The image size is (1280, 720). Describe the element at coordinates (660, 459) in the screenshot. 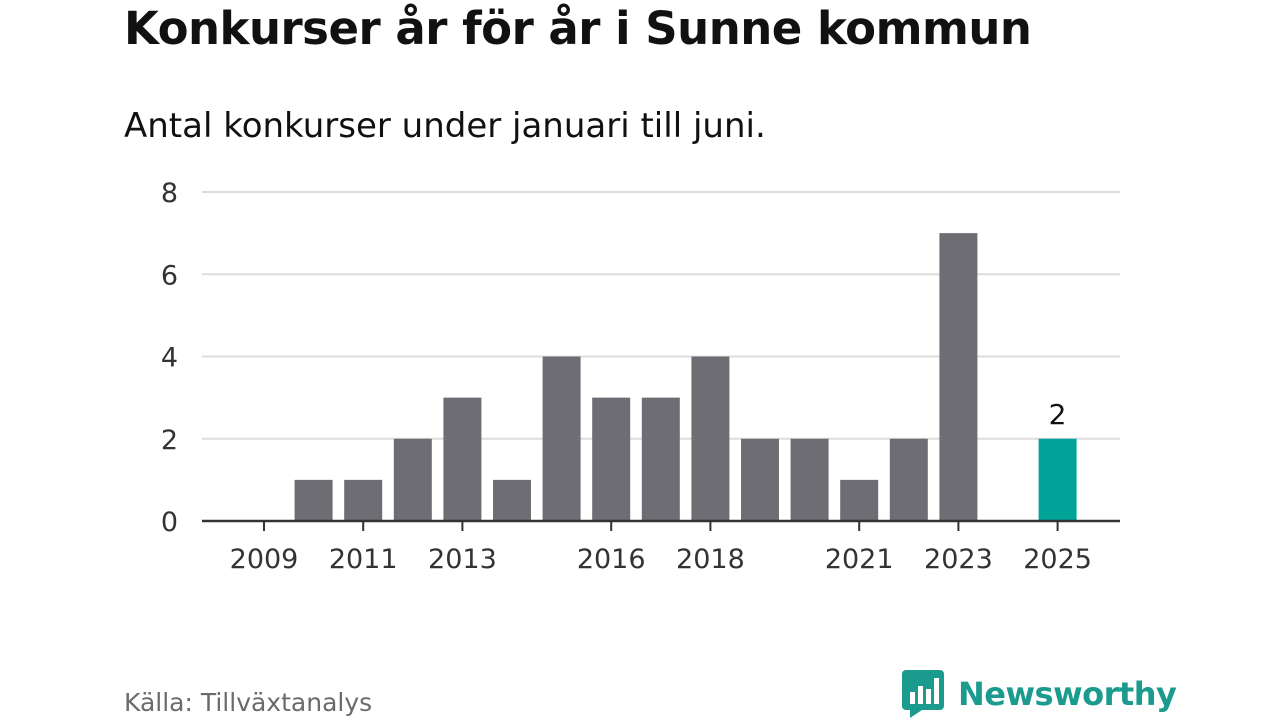

I see `bar-2017` at that location.